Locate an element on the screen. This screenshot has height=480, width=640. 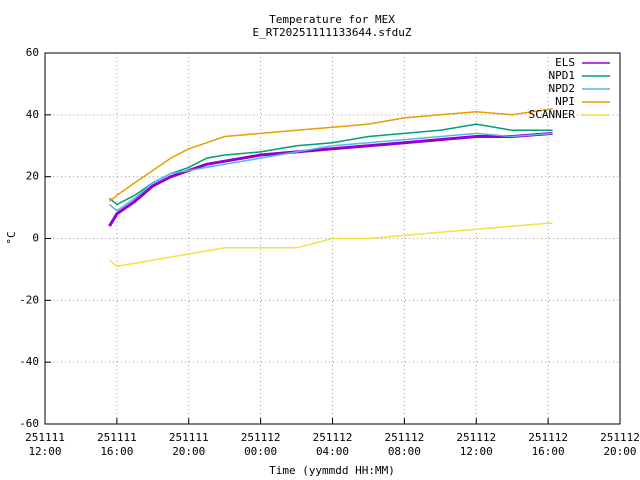
legend-label: NPD2 is located at coordinates (562, 88).